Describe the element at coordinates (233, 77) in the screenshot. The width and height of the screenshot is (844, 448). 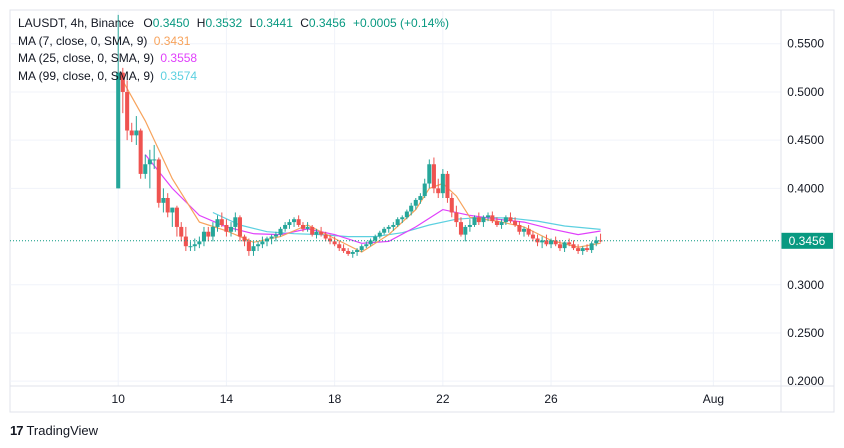
I see `ma99-row: MA (99, close, 0, SMA, 9) 0.3574` at that location.